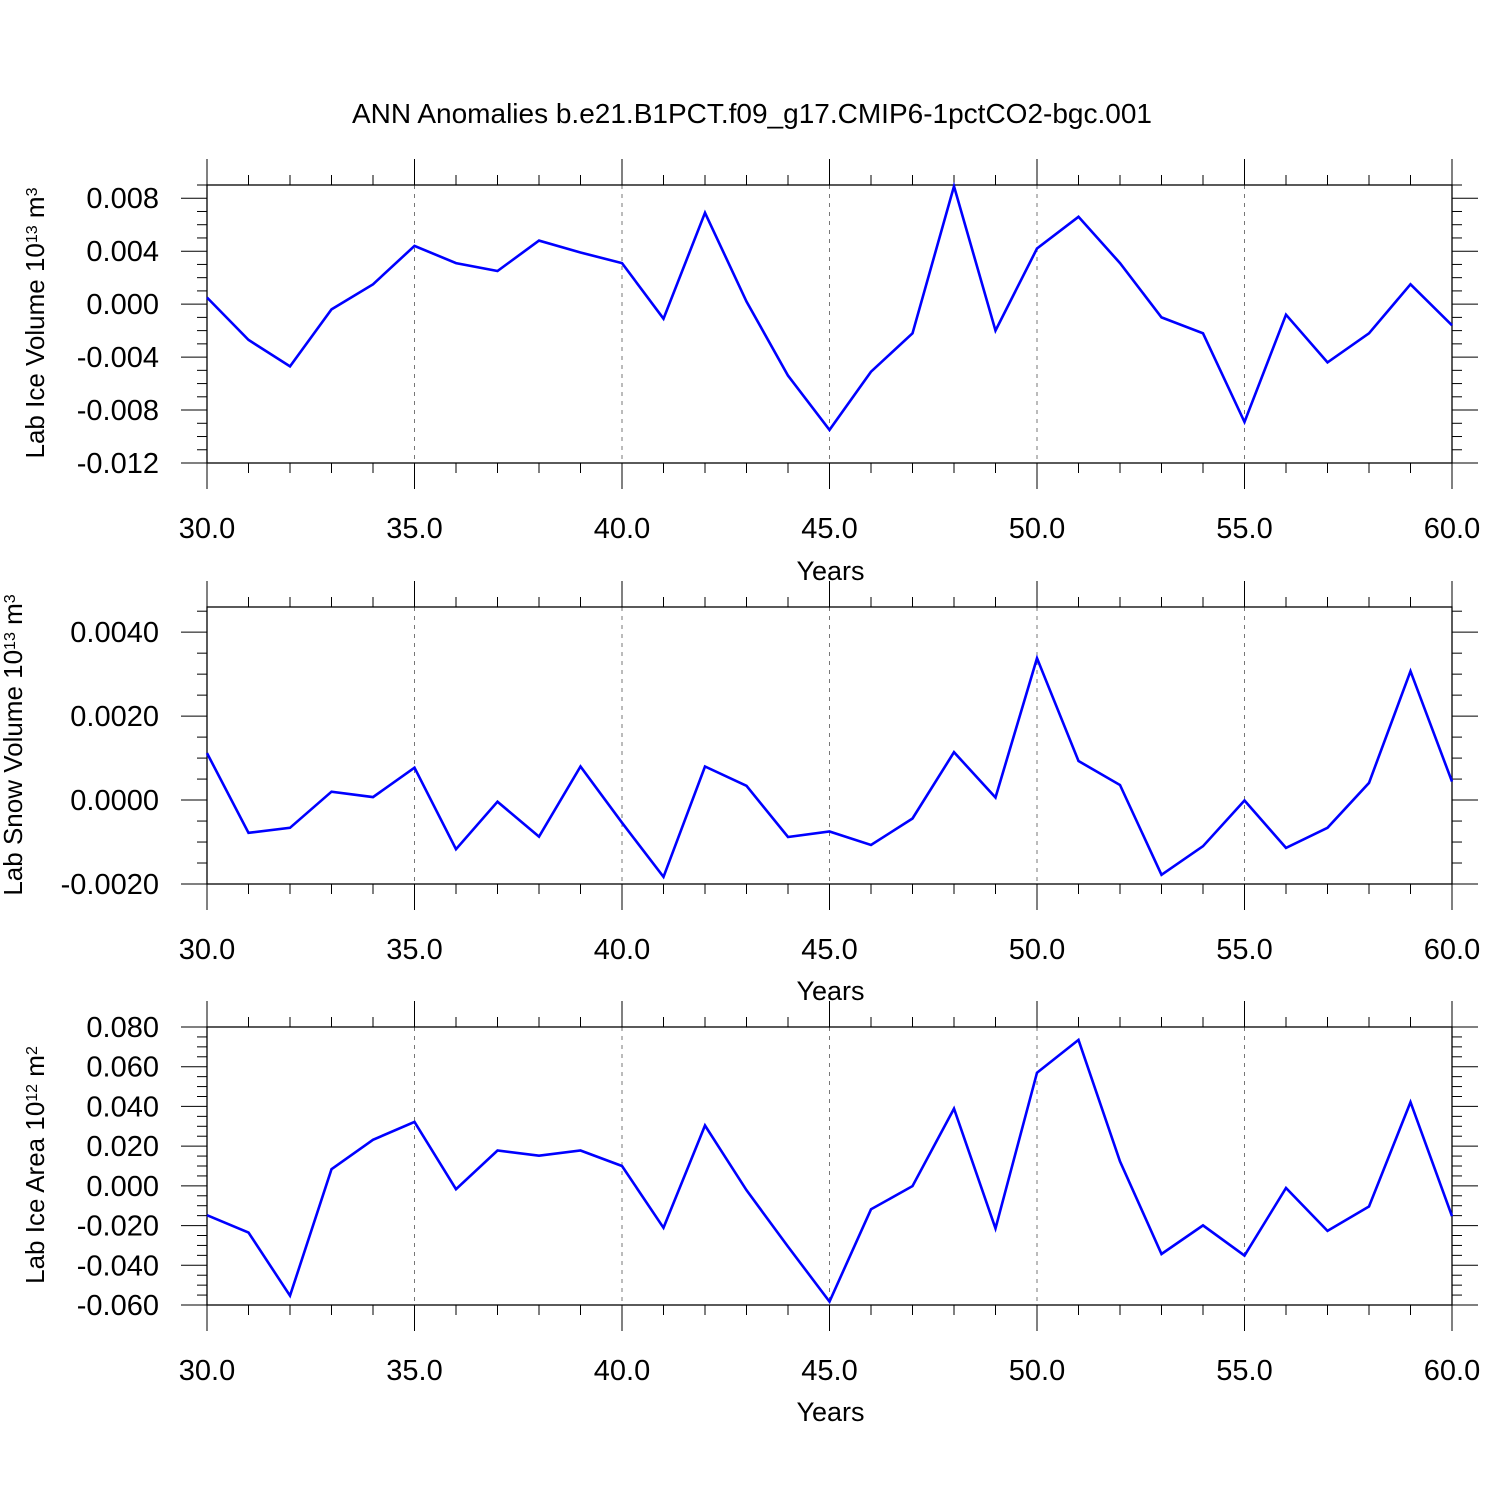 The height and width of the screenshot is (1500, 1500). I want to click on y-tick-label: -0.008, so click(118, 411).